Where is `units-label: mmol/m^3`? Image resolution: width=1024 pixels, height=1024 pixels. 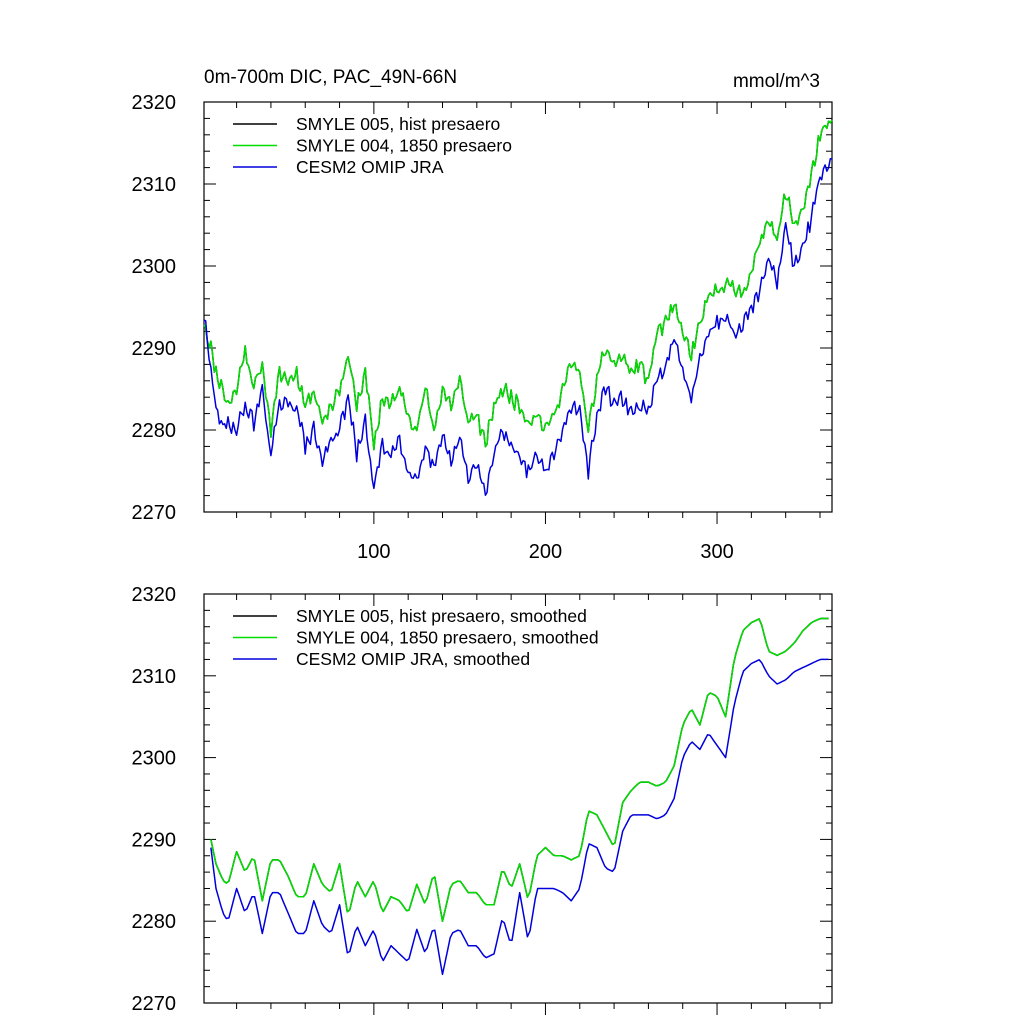 units-label: mmol/m^3 is located at coordinates (776, 81).